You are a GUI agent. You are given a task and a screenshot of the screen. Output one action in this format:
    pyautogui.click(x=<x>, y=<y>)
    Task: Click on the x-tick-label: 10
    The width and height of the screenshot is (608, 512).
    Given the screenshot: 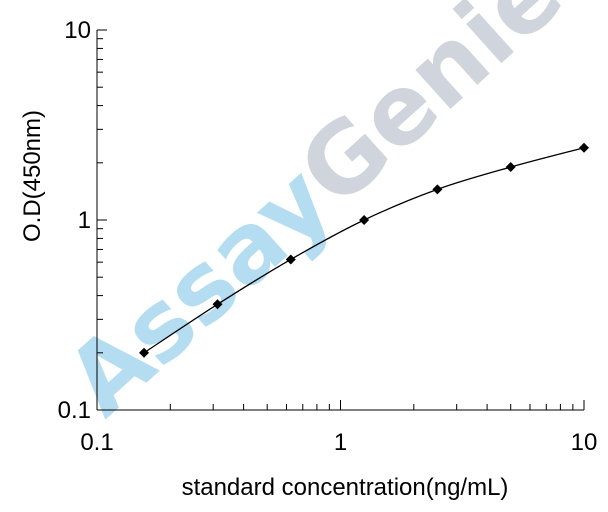 What is the action you would take?
    pyautogui.click(x=584, y=442)
    